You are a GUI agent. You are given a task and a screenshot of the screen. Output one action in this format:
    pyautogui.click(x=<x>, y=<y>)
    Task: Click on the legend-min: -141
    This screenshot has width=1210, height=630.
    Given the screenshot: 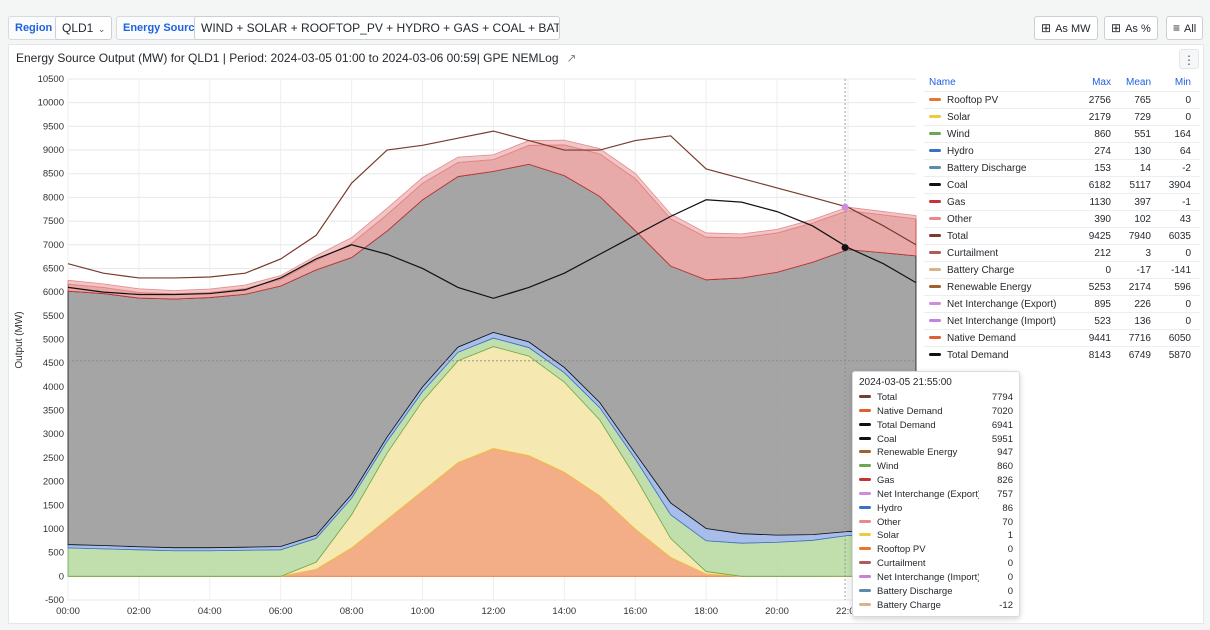 What is the action you would take?
    pyautogui.click(x=1180, y=270)
    